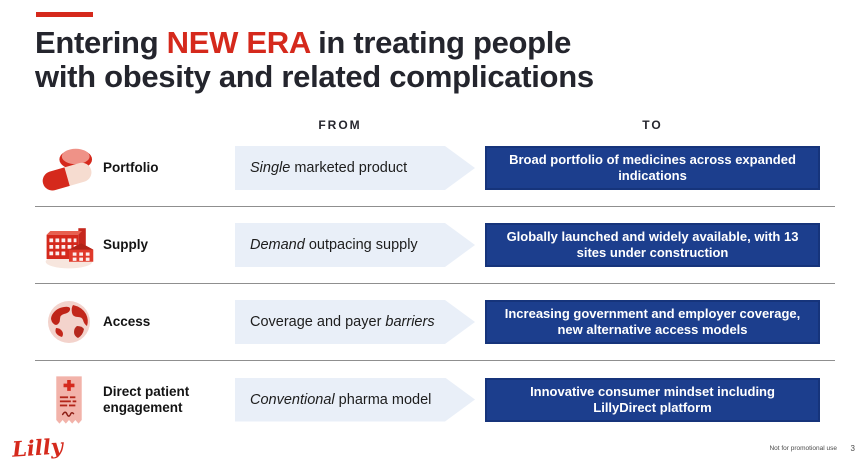  Describe the element at coordinates (69, 400) in the screenshot. I see `prescription-icon` at that location.